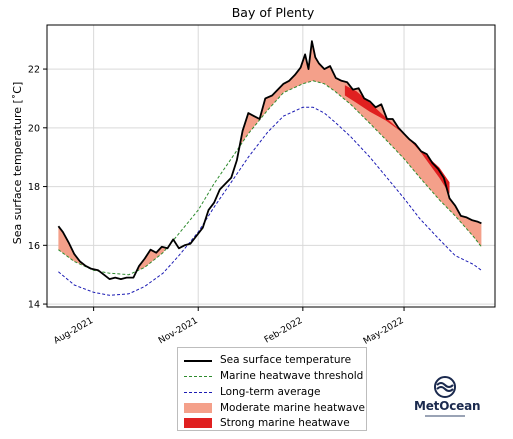 This screenshot has height=439, width=513. What do you see at coordinates (73, 331) in the screenshot?
I see `x-tick-label: Aug-2021` at bounding box center [73, 331].